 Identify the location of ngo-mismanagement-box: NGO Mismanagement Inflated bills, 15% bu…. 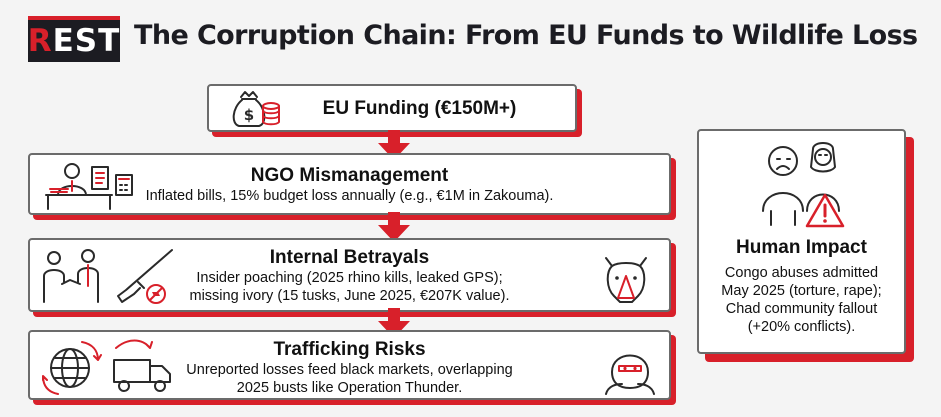
(349, 184).